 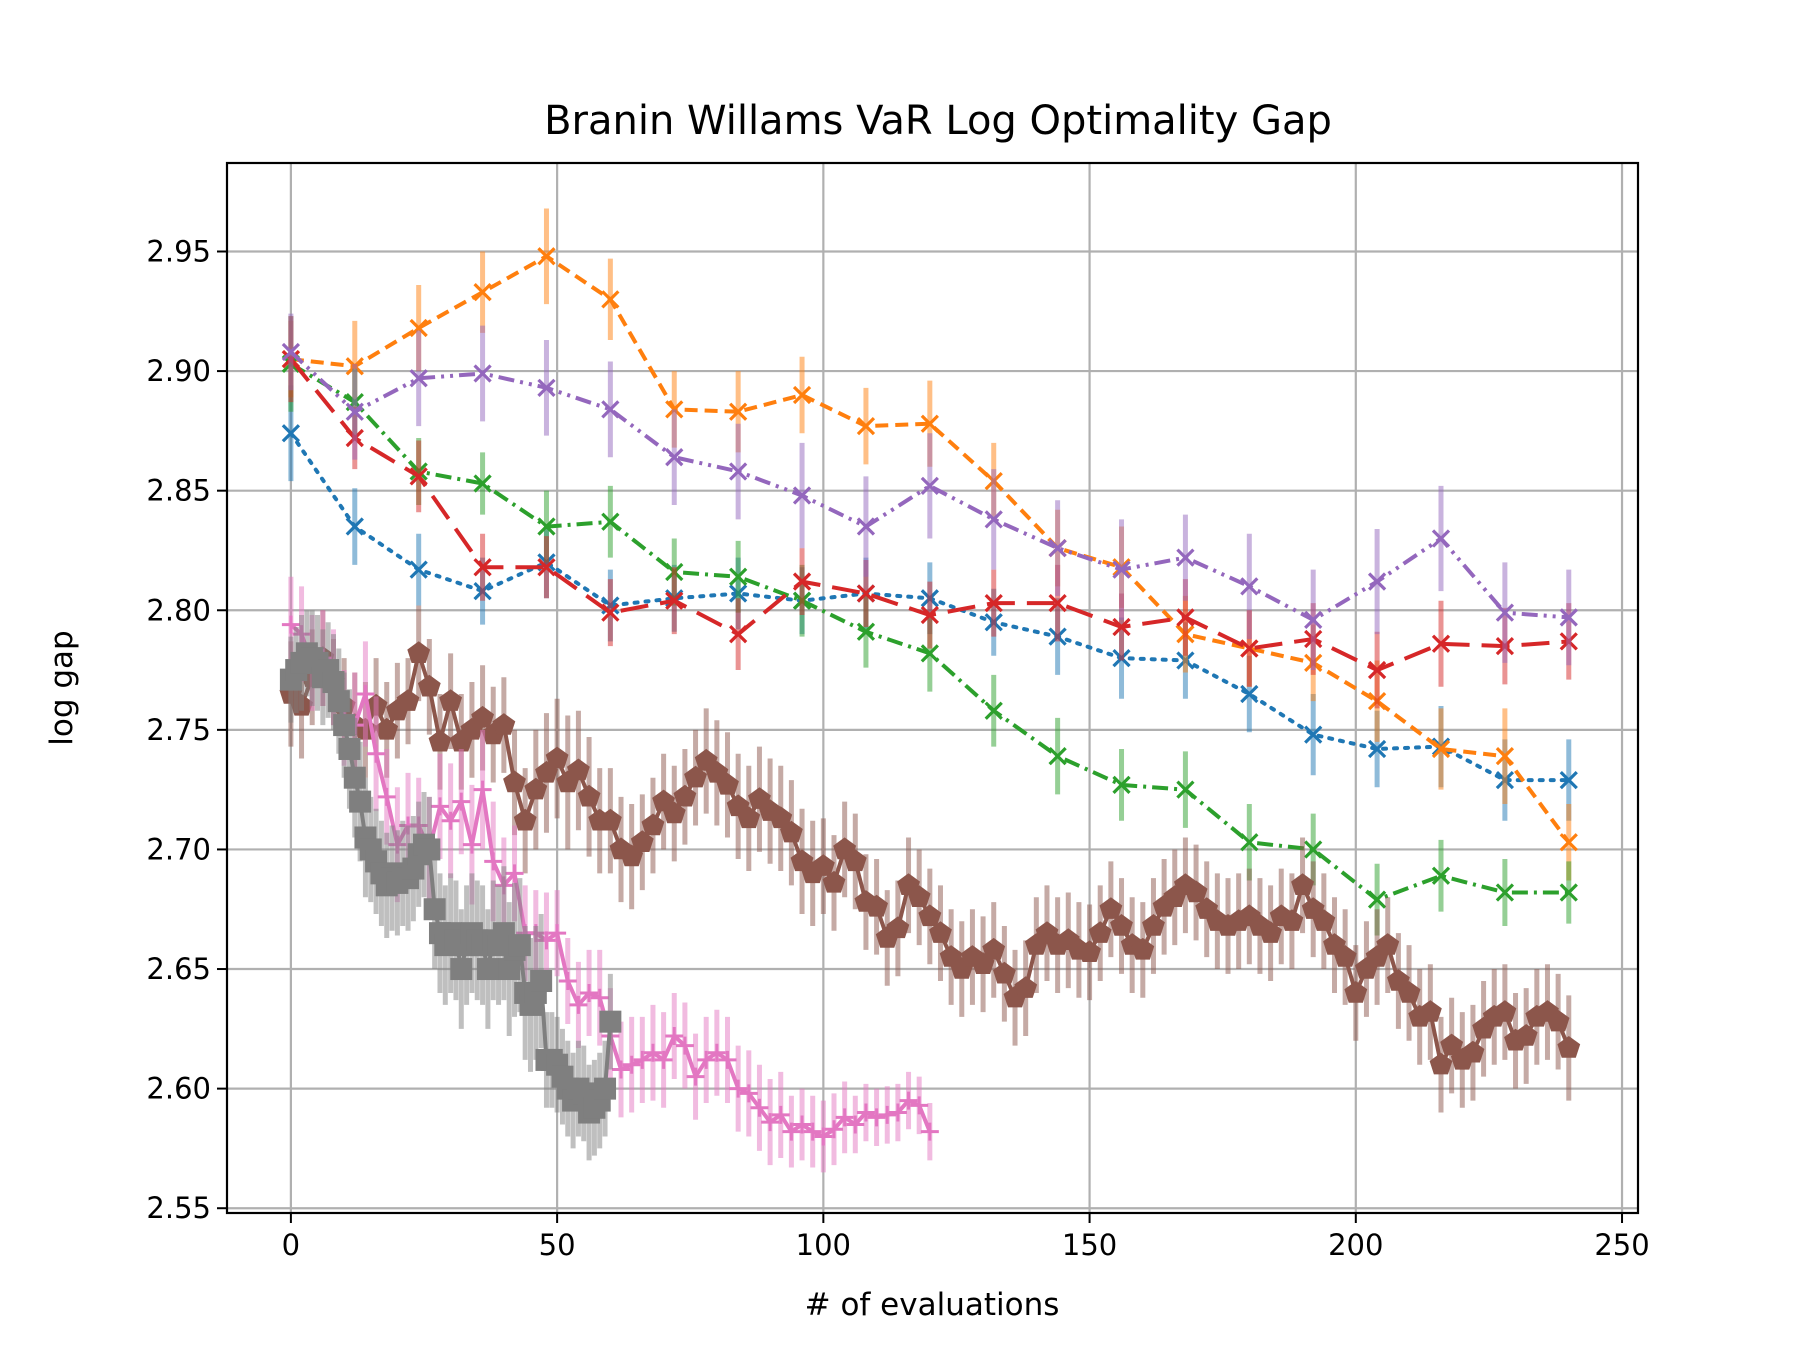 What do you see at coordinates (823, 1245) in the screenshot?
I see `x-tick-label: 100` at bounding box center [823, 1245].